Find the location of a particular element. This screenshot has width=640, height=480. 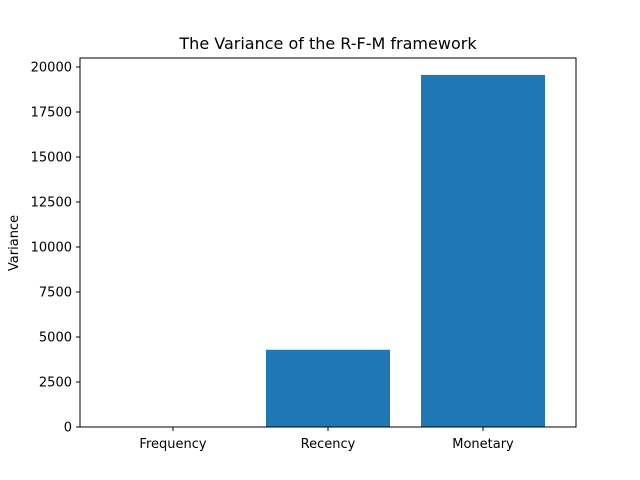

y-tick-label: 7500 is located at coordinates (55, 293).